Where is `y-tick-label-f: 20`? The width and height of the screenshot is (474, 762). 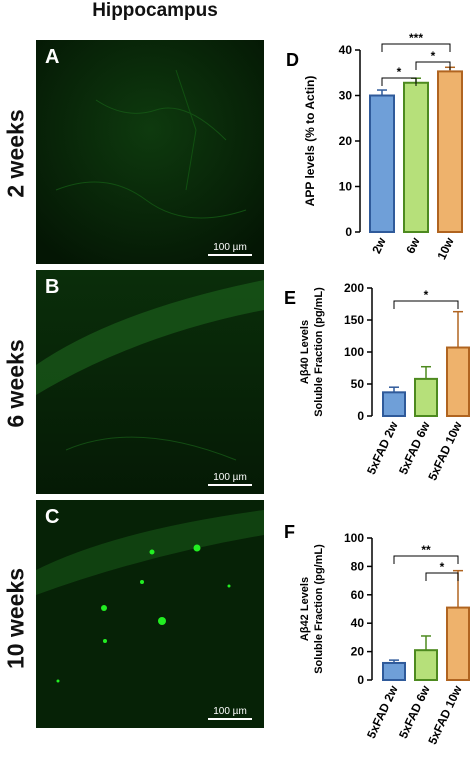
y-tick-label-f: 20 is located at coordinates (358, 652).